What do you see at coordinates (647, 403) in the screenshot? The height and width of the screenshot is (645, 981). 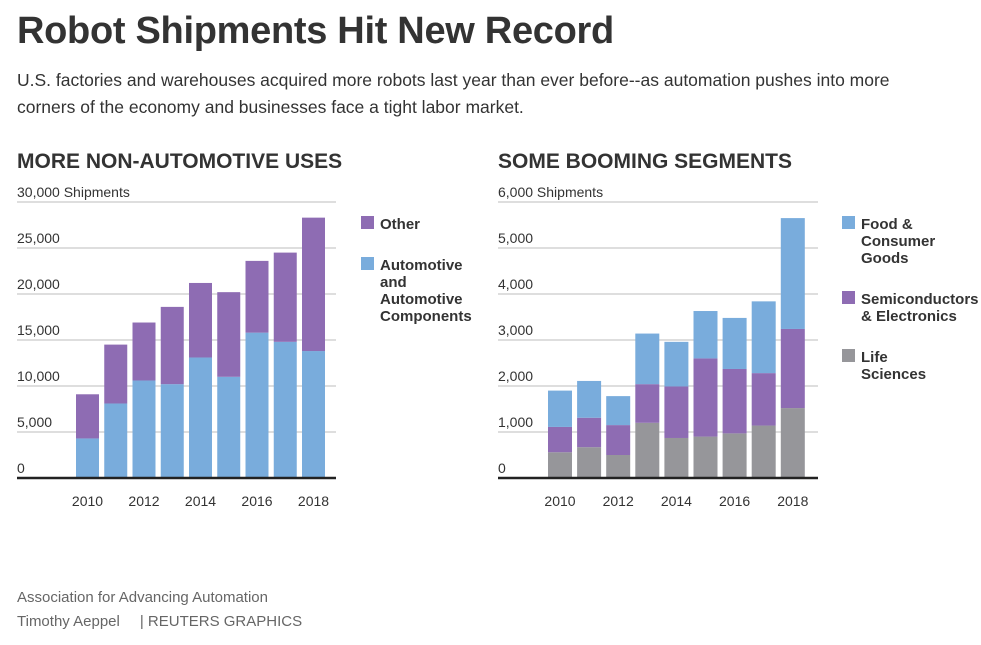 I see `bar-2013-semiconductors-electronics` at bounding box center [647, 403].